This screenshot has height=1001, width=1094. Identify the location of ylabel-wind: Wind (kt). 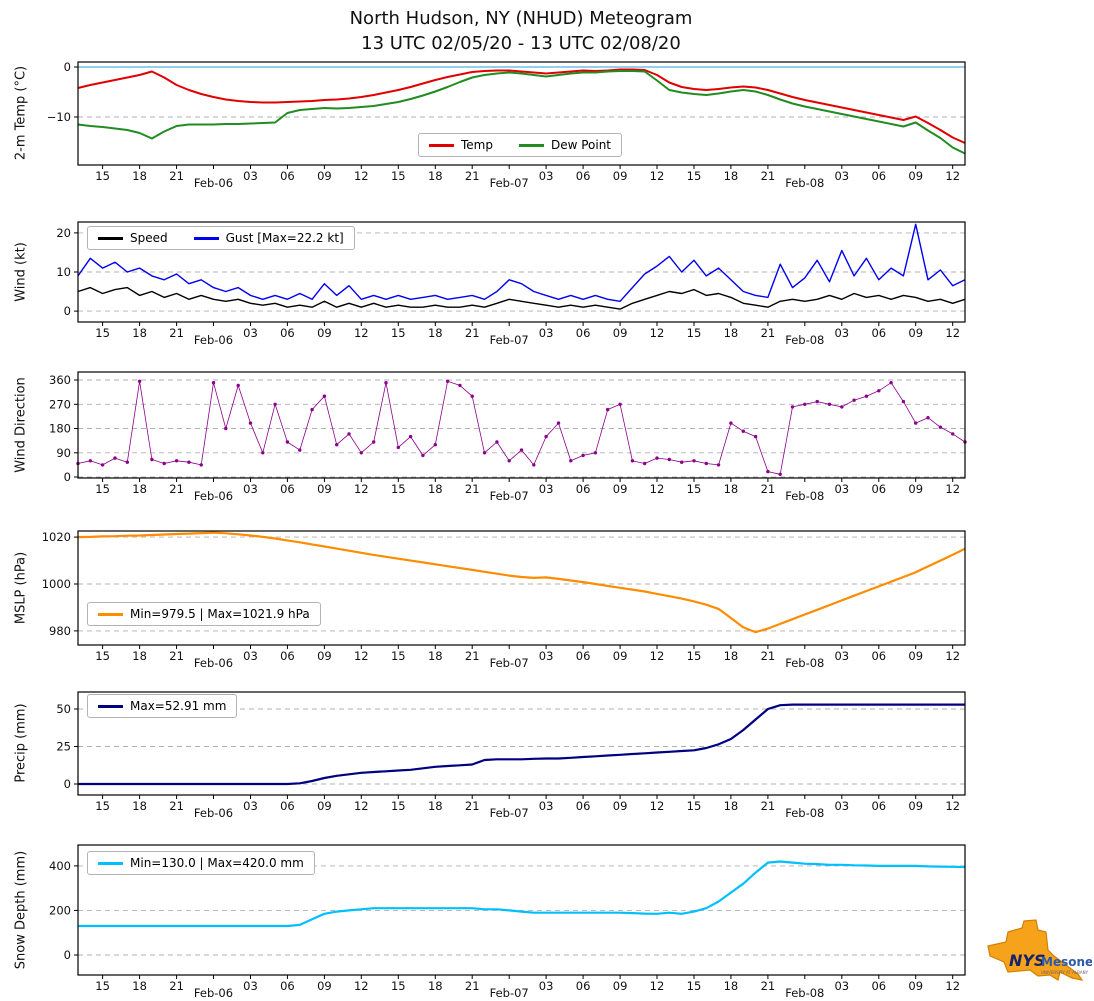
(21, 272).